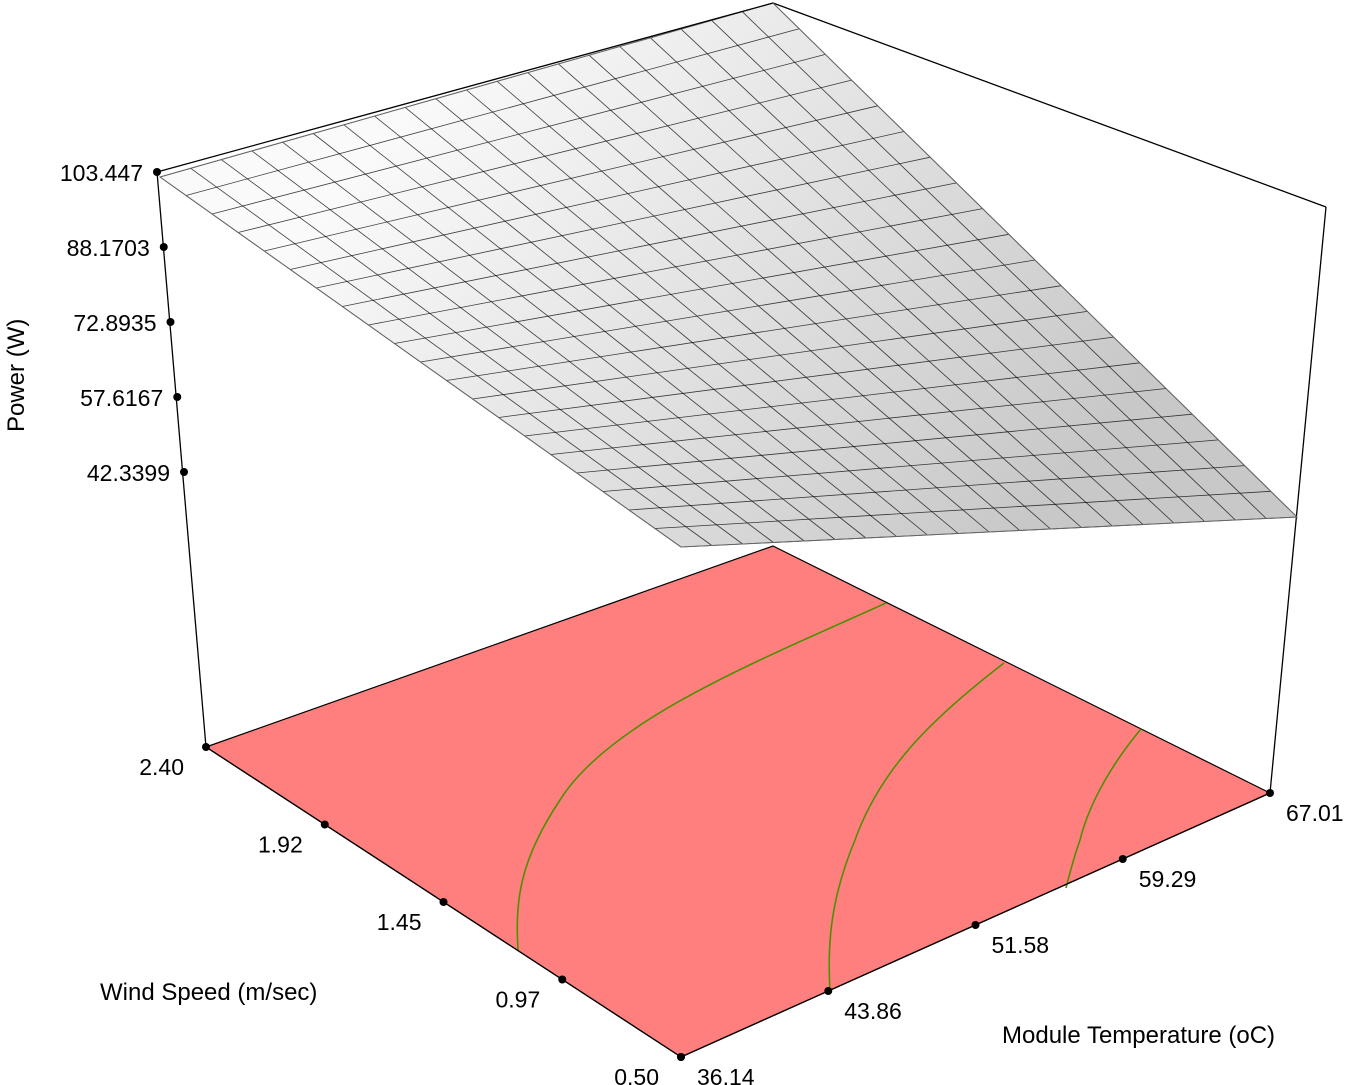 The image size is (1351, 1085). I want to click on x-tick-label: 1.92, so click(280, 845).